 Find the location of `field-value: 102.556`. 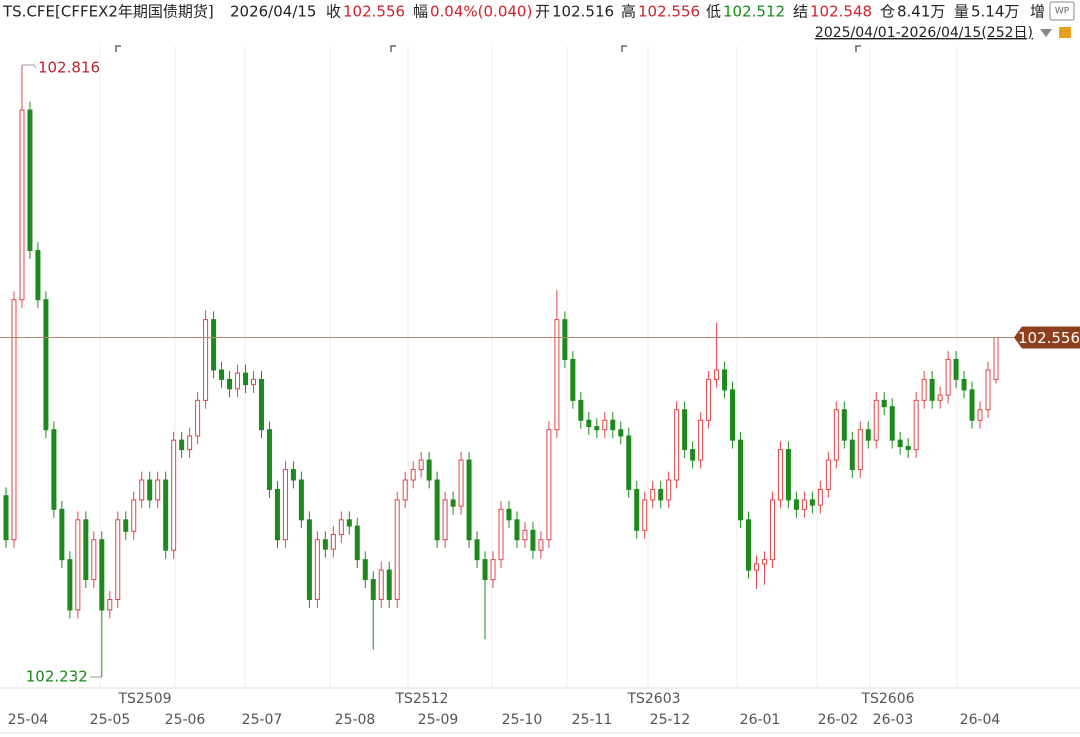

field-value: 102.556 is located at coordinates (669, 12).